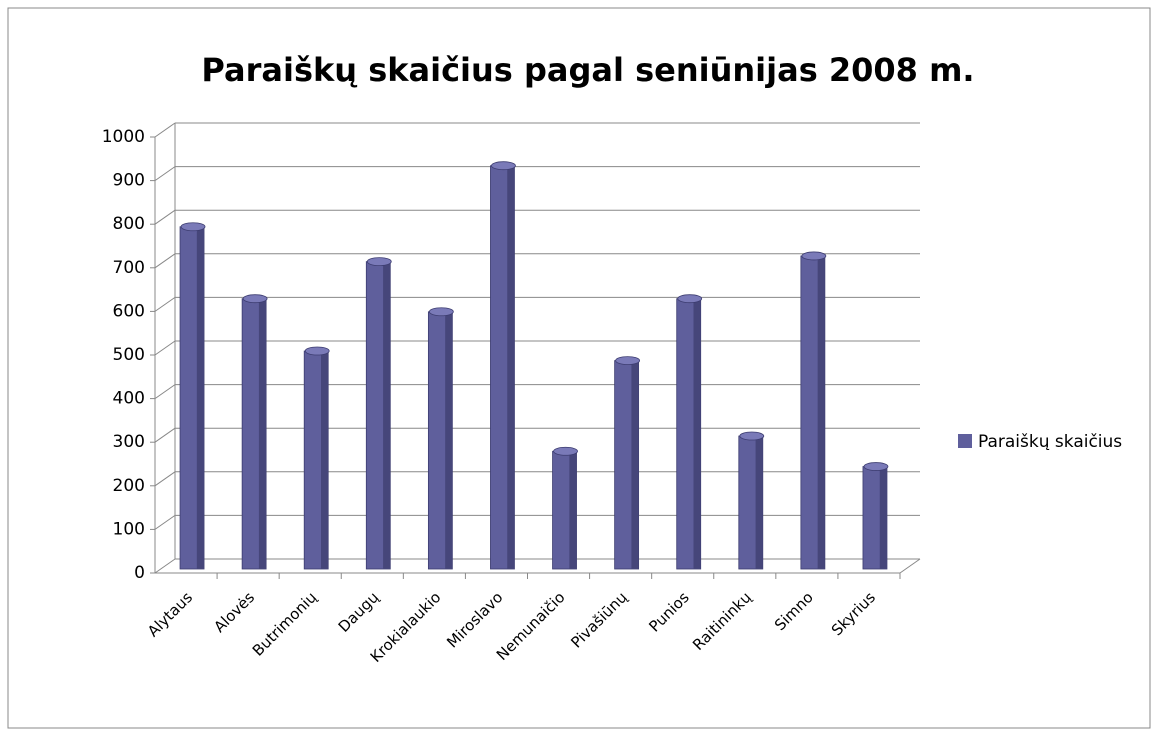 This screenshot has width=1159, height=736. What do you see at coordinates (910, 566) in the screenshot?
I see `axis-line` at bounding box center [910, 566].